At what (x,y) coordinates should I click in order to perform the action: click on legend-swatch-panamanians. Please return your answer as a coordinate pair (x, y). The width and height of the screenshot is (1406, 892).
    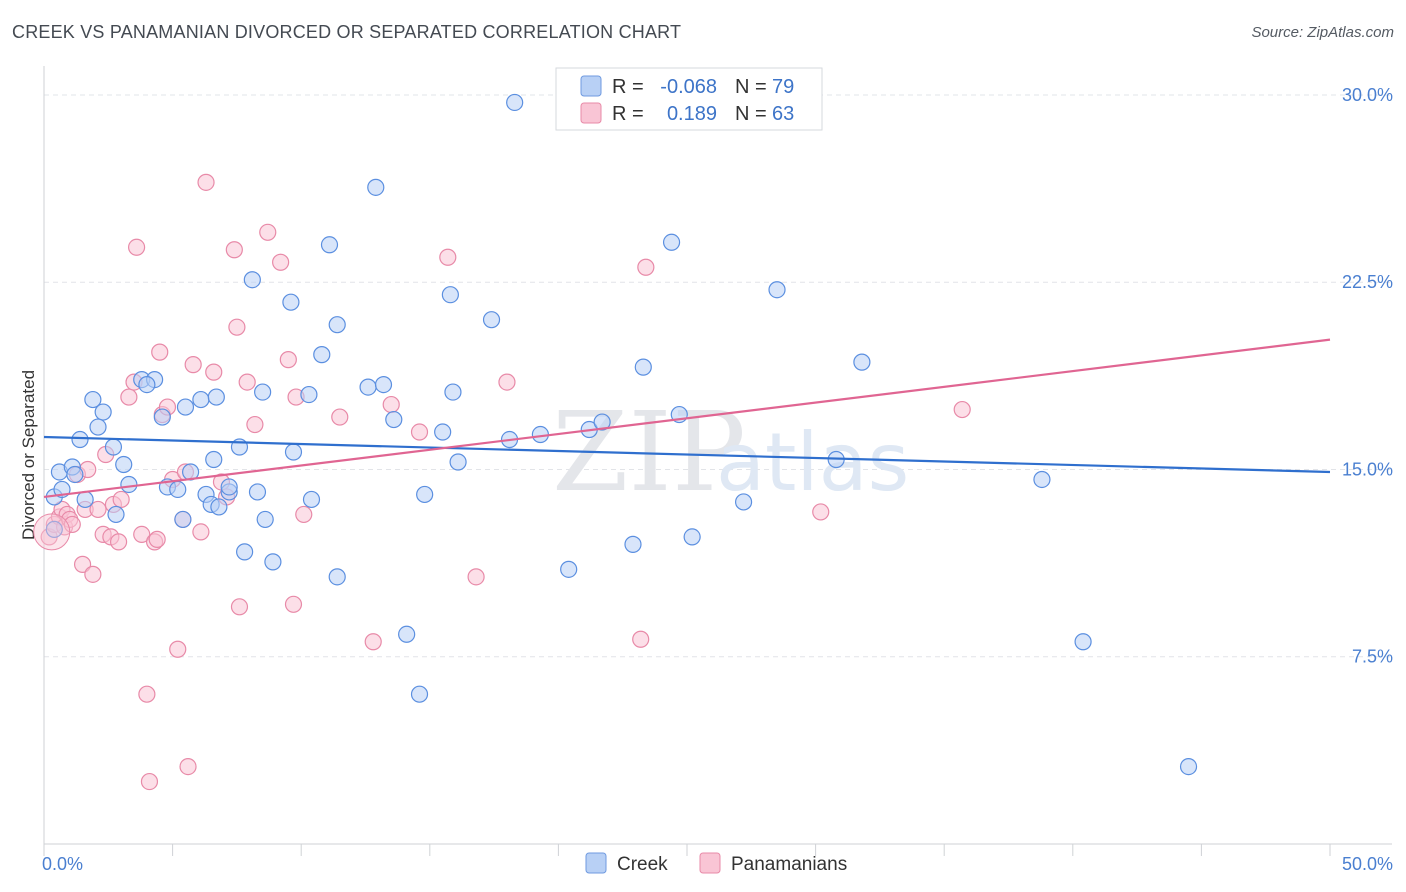
    Looking at the image, I should click on (591, 113).